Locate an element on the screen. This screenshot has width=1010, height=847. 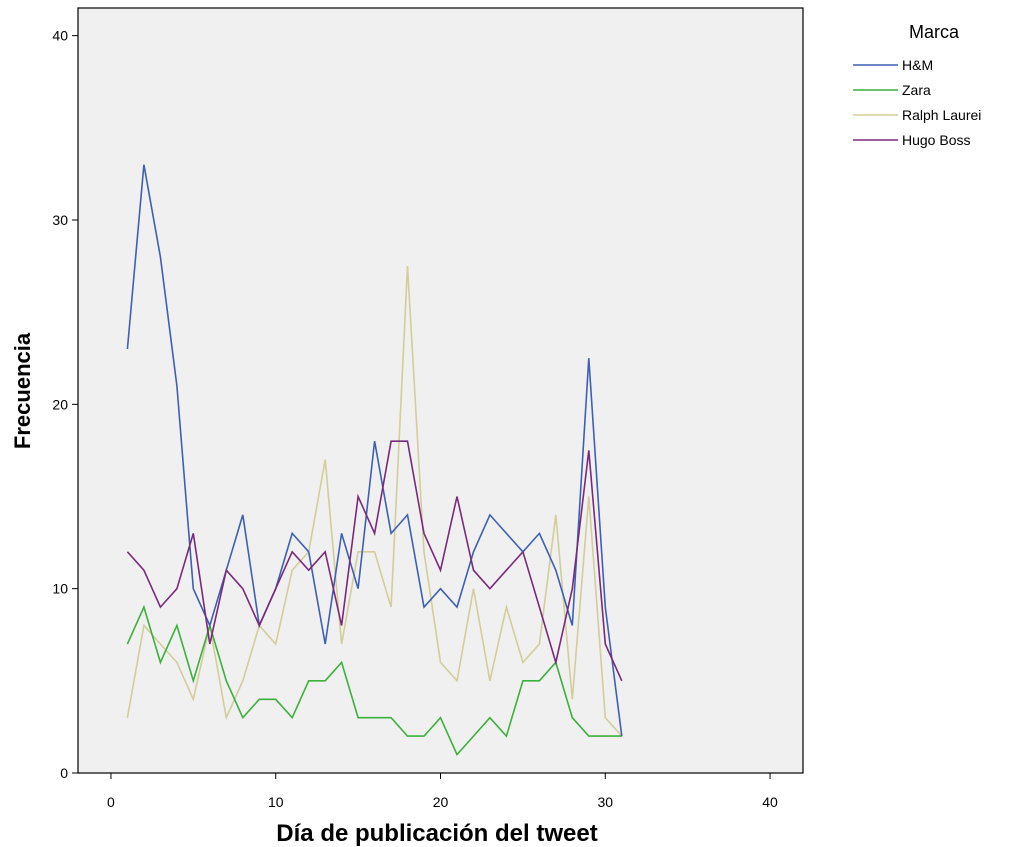
y-tick-label: 40 is located at coordinates (60, 36).